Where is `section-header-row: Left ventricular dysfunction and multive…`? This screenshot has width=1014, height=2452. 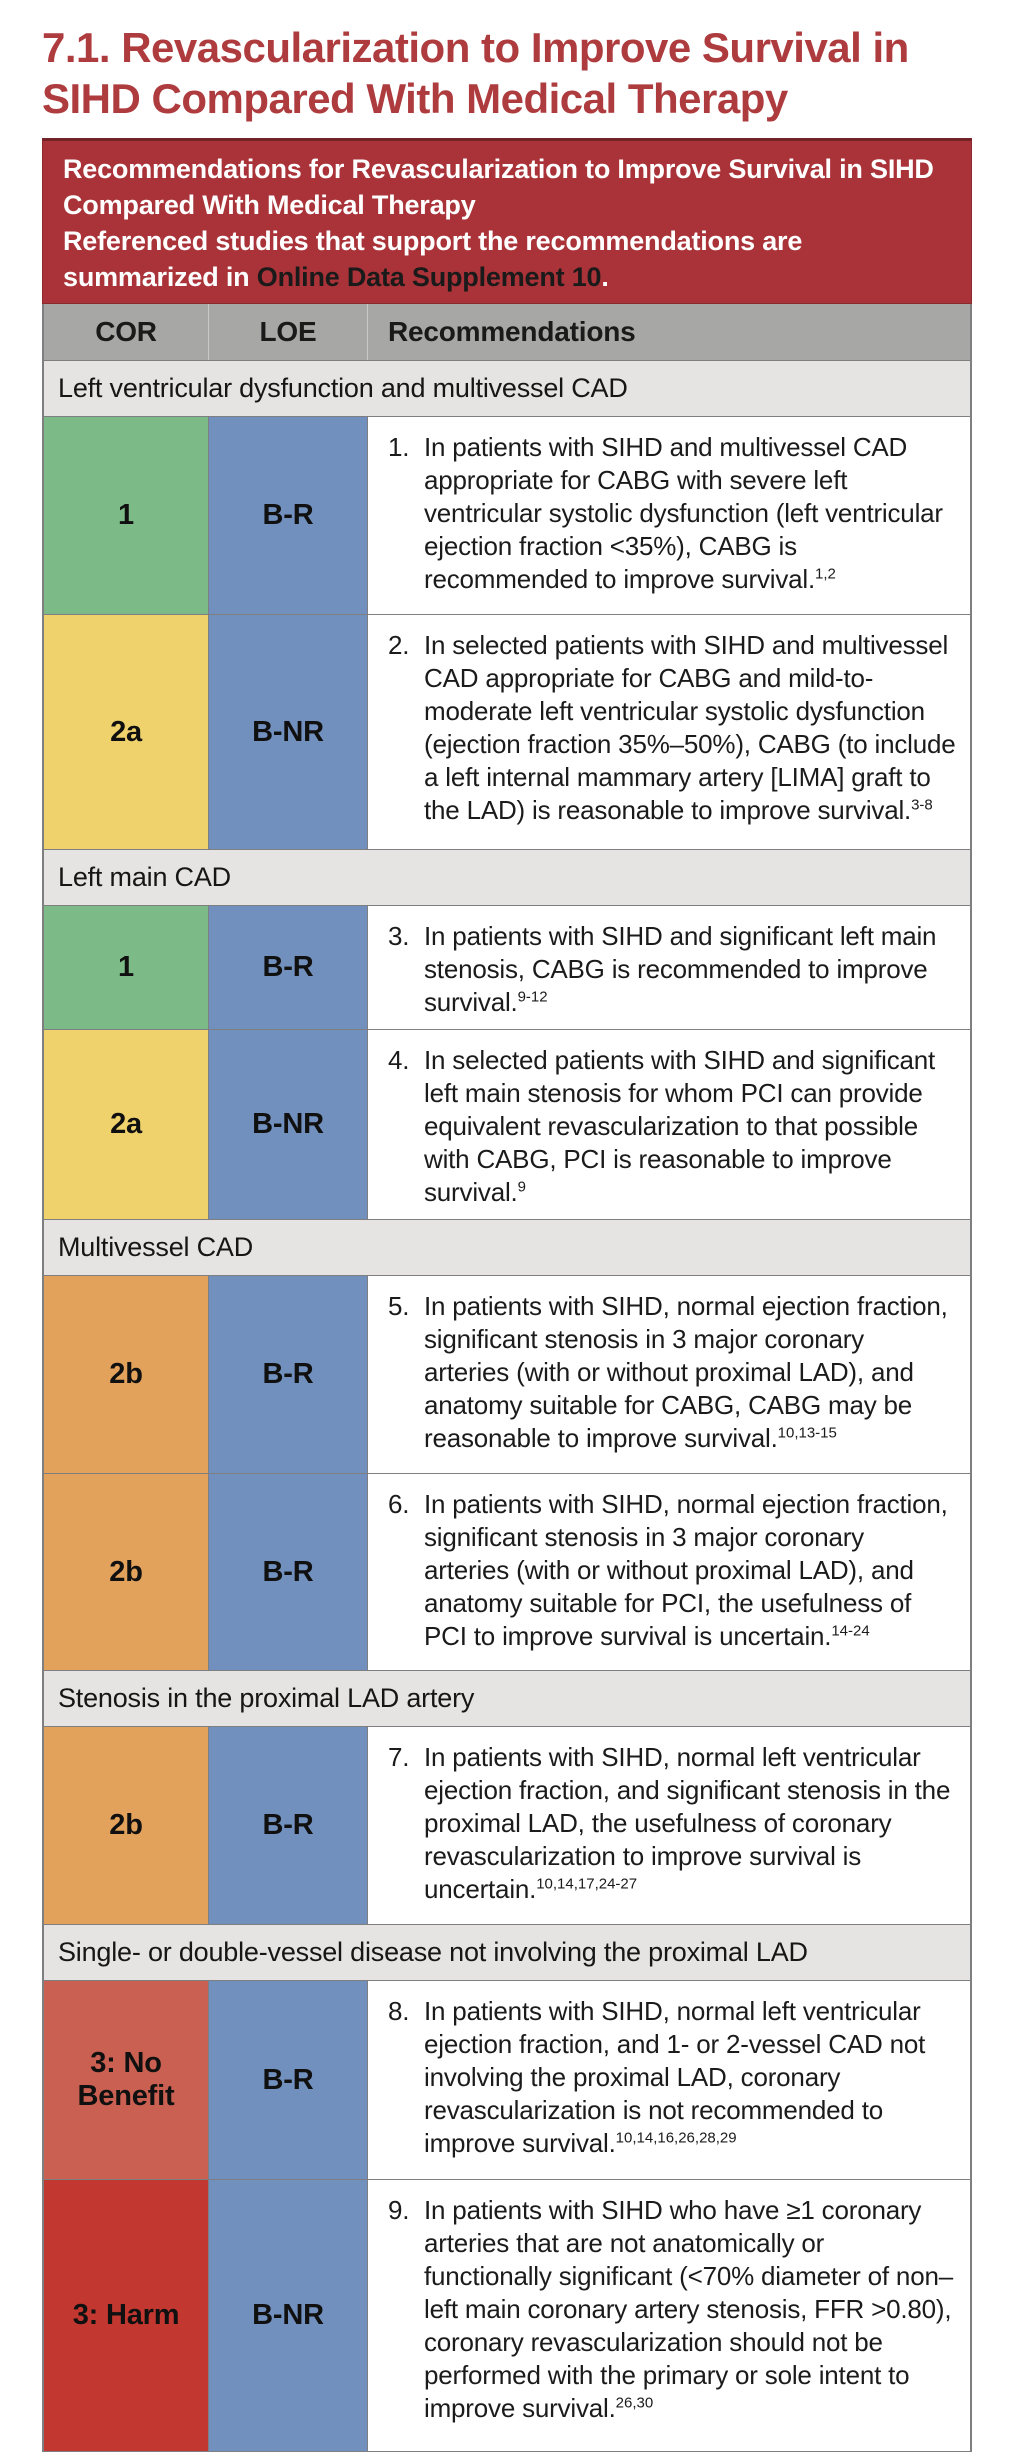 section-header-row: Left ventricular dysfunction and multive… is located at coordinates (507, 389).